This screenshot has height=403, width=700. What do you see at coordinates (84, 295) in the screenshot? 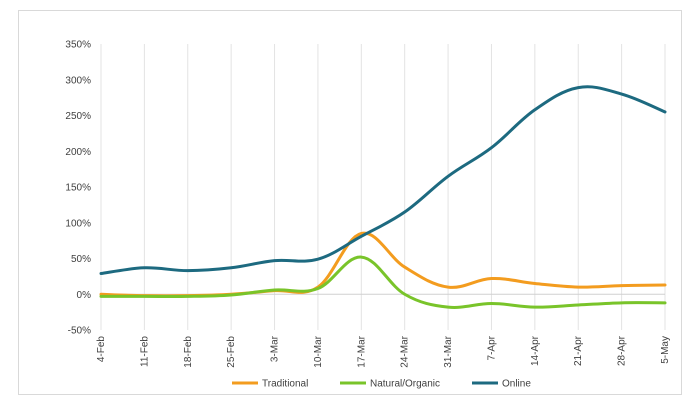
I see `y-tick-label: 0%` at bounding box center [84, 295].